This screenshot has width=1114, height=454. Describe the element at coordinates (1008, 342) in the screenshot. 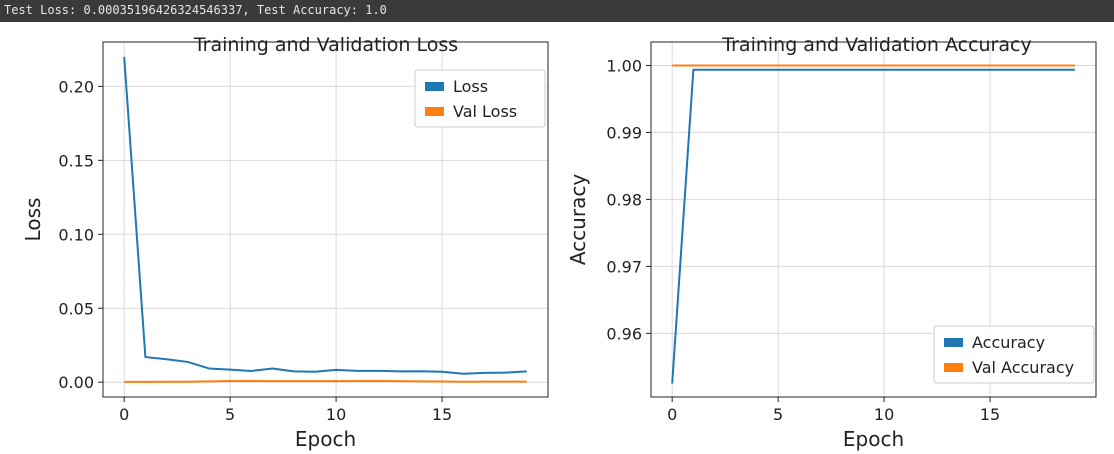

I see `legend-label: Accuracy` at that location.